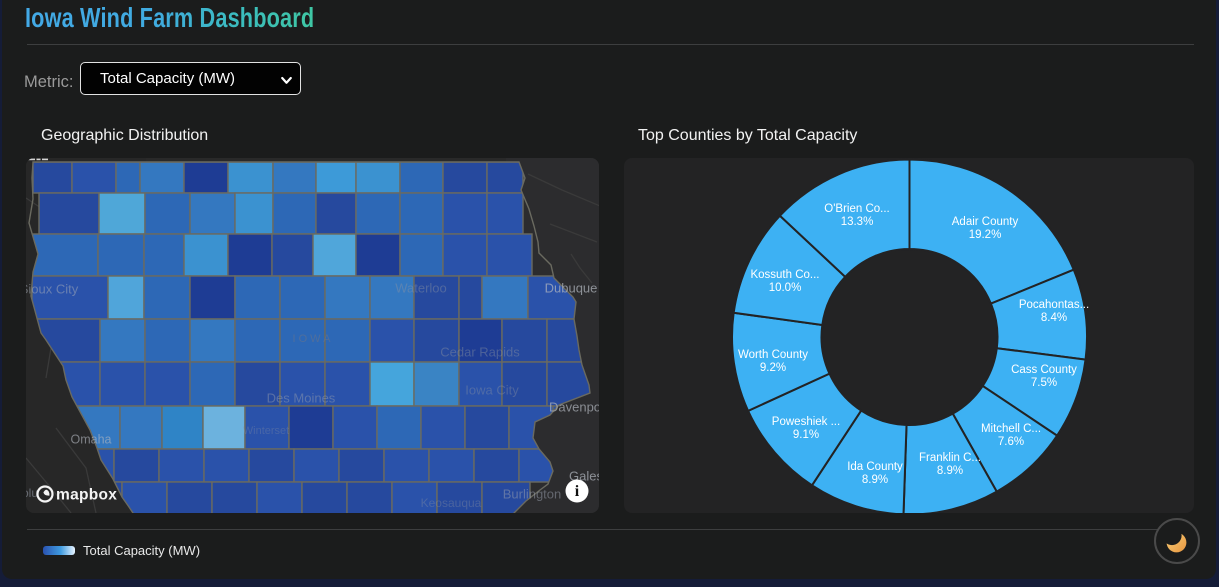 This screenshot has height=587, width=1219. Describe the element at coordinates (1011, 442) in the screenshot. I see `svg-text: 7.6%` at that location.